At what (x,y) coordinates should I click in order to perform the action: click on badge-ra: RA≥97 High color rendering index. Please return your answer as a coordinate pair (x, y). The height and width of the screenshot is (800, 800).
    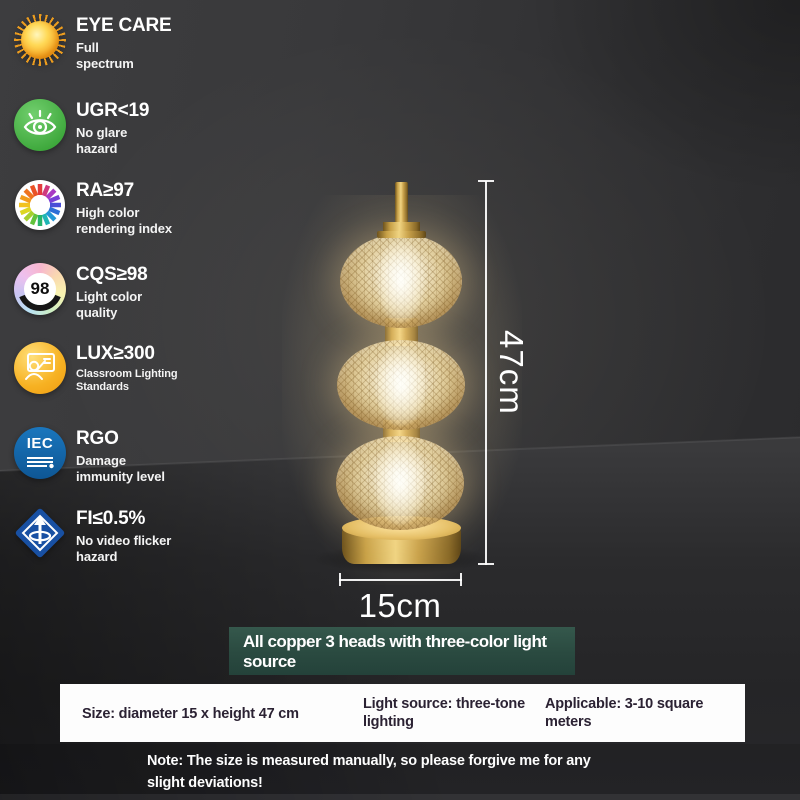
    Looking at the image, I should click on (98, 207).